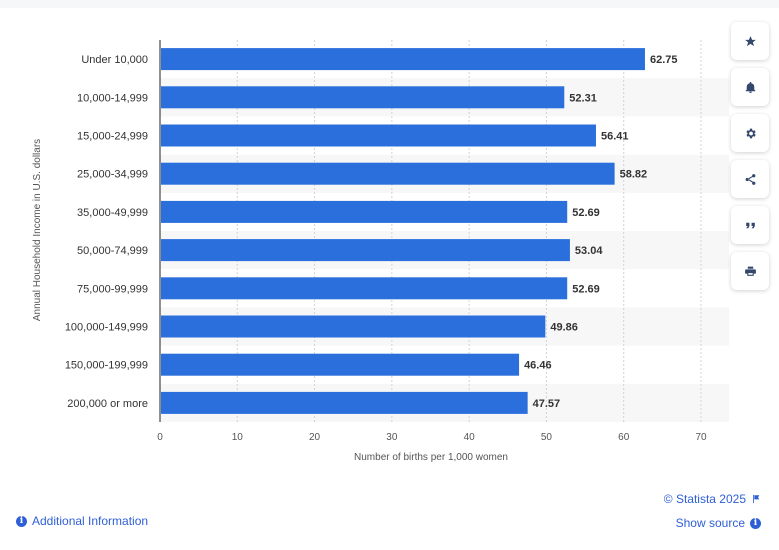  I want to click on quote-icon, so click(750, 225).